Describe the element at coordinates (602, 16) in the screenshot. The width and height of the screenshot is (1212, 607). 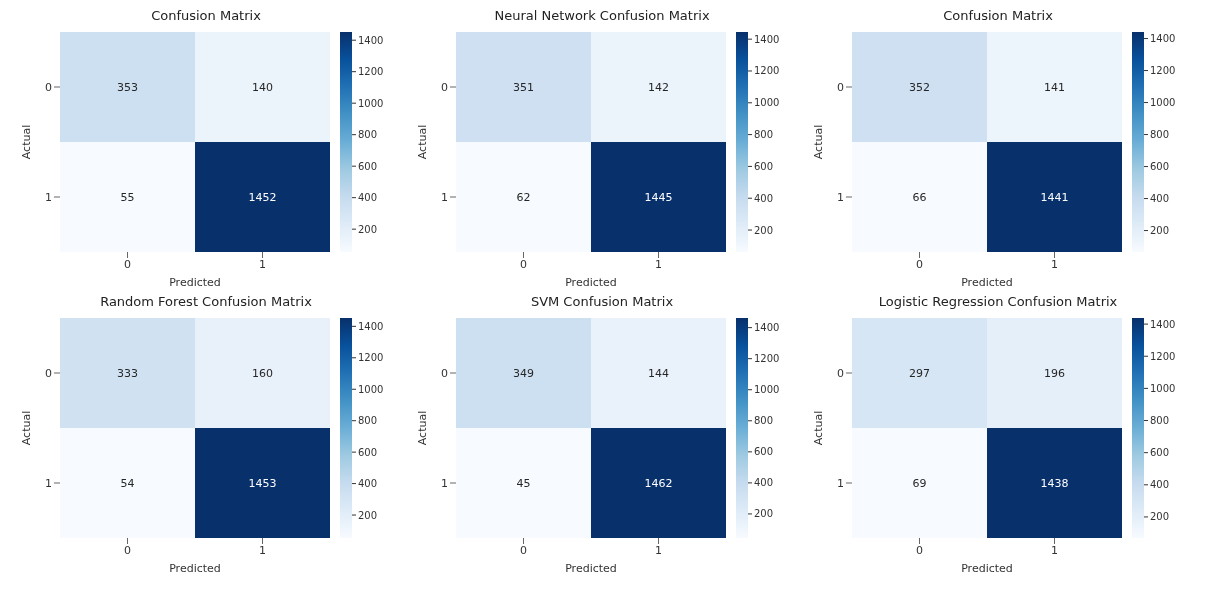
I see `chart-title: Neural Network Confusion Matrix` at that location.